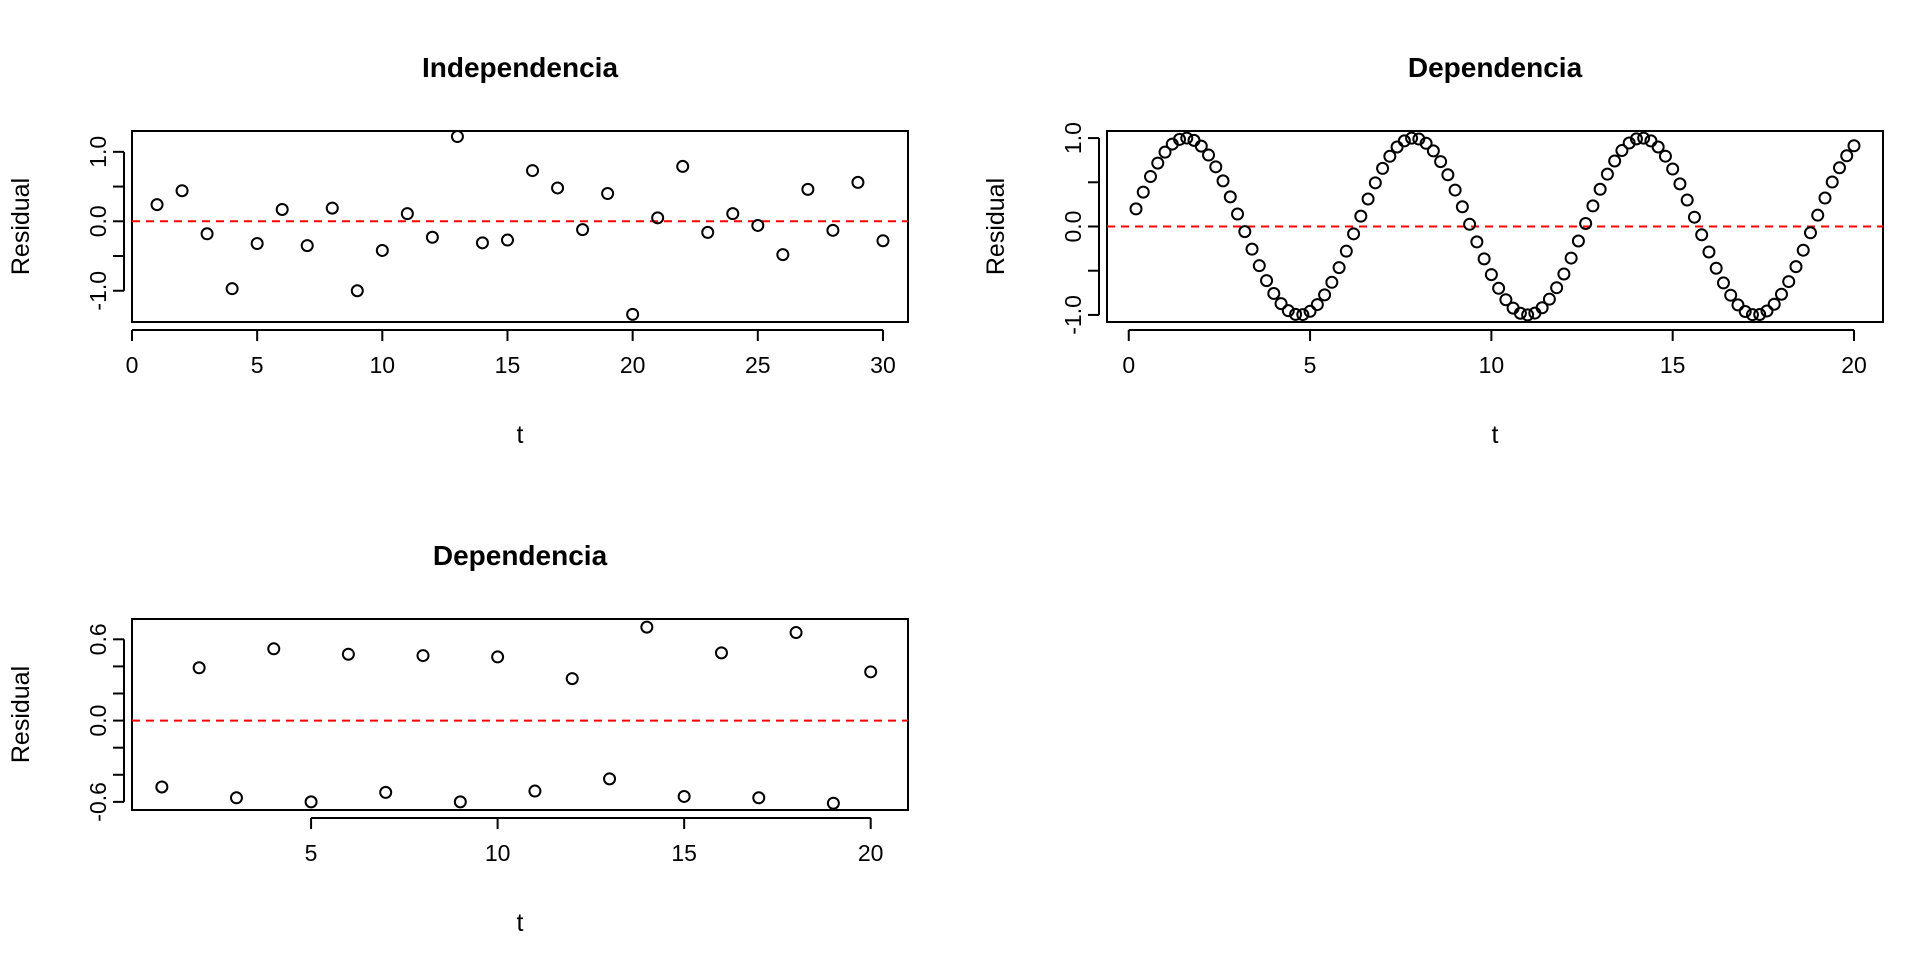 This screenshot has height=960, width=1920. What do you see at coordinates (1073, 315) in the screenshot?
I see `y-tick-label: -1.0` at bounding box center [1073, 315].